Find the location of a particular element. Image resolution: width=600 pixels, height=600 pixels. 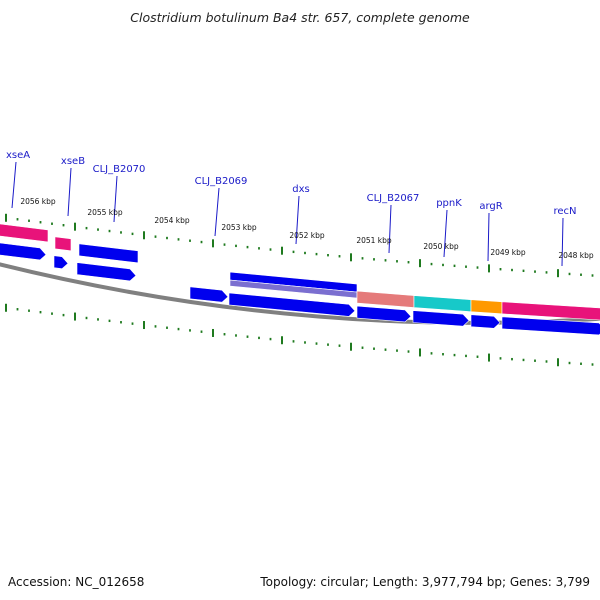

gene-label: recN is located at coordinates (564, 211).